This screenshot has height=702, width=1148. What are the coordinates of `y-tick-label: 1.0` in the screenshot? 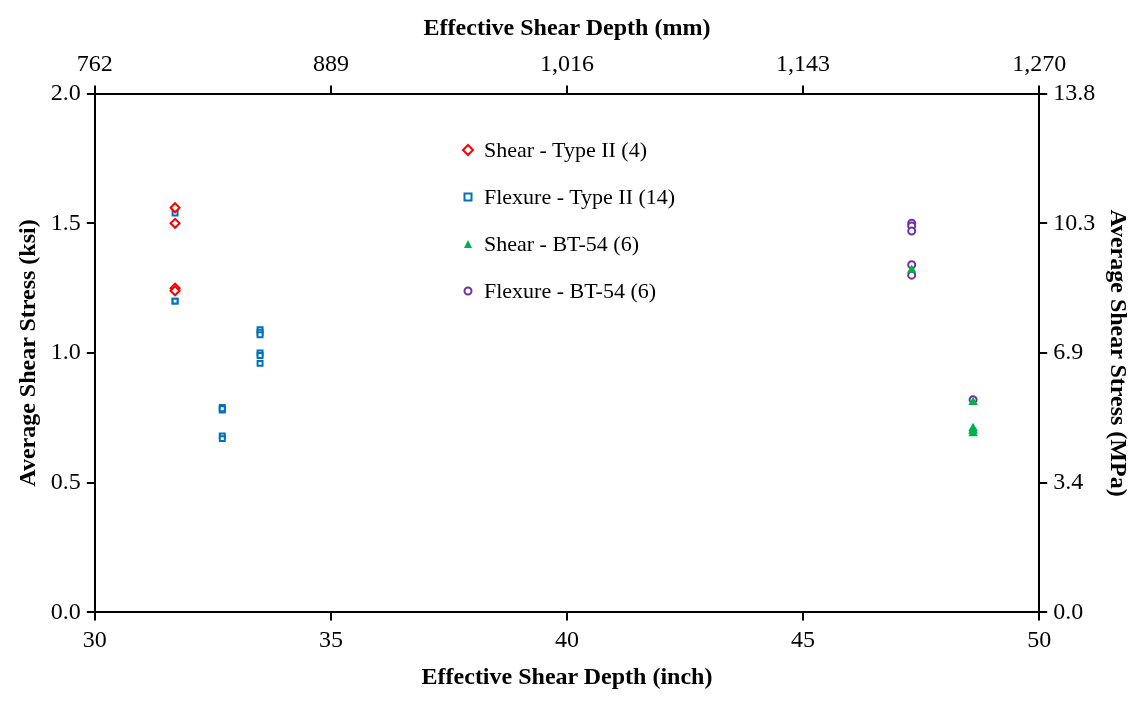 It's located at (65, 351).